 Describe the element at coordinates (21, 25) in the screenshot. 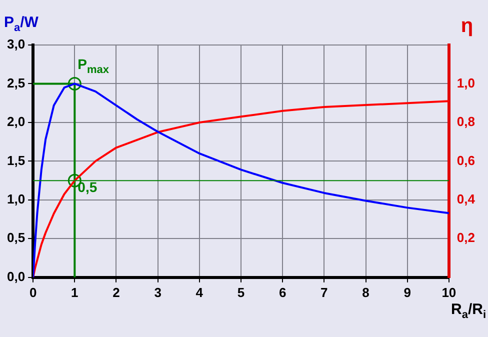

I see `y-axis-title: P$_{a}$/W` at that location.